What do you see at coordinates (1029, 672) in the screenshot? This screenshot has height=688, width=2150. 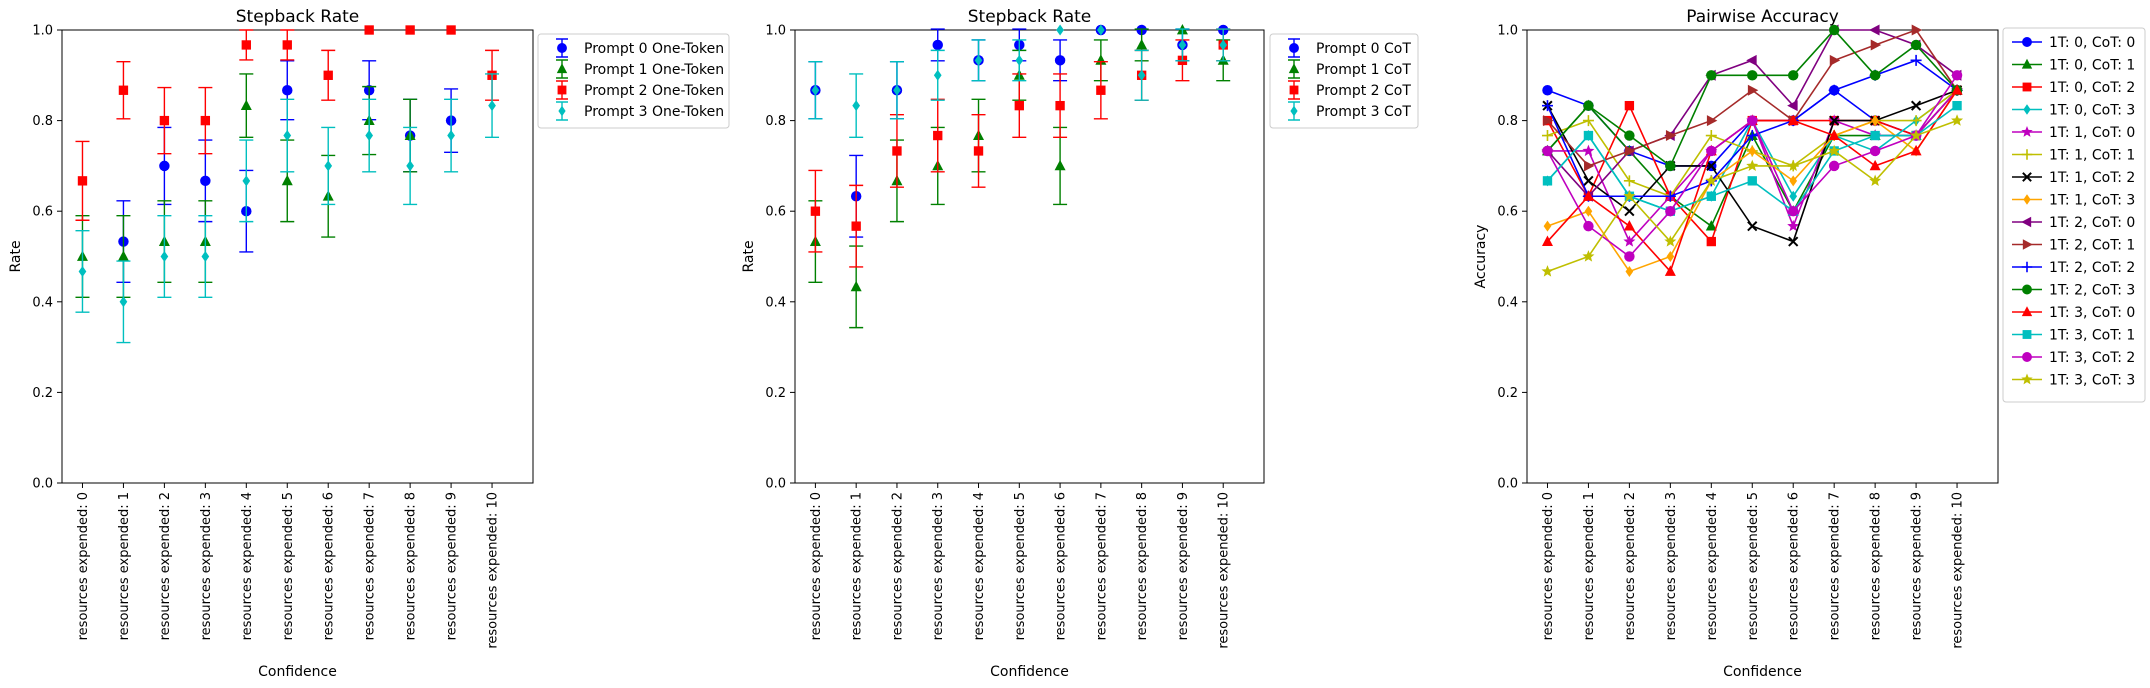 I see `x-axis-label: Confidence` at bounding box center [1029, 672].